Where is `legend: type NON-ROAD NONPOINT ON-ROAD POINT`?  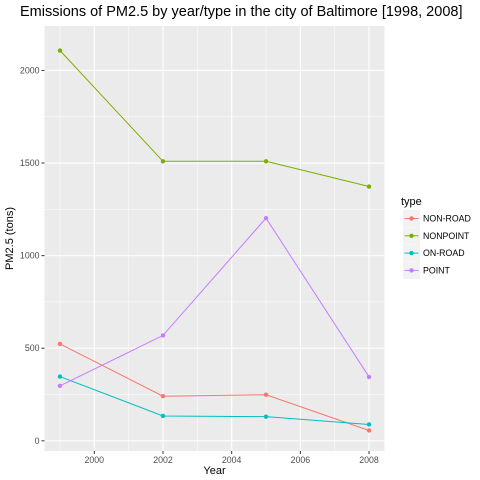
legend: type NON-ROAD NONPOINT ON-ROAD POINT is located at coordinates (436, 237).